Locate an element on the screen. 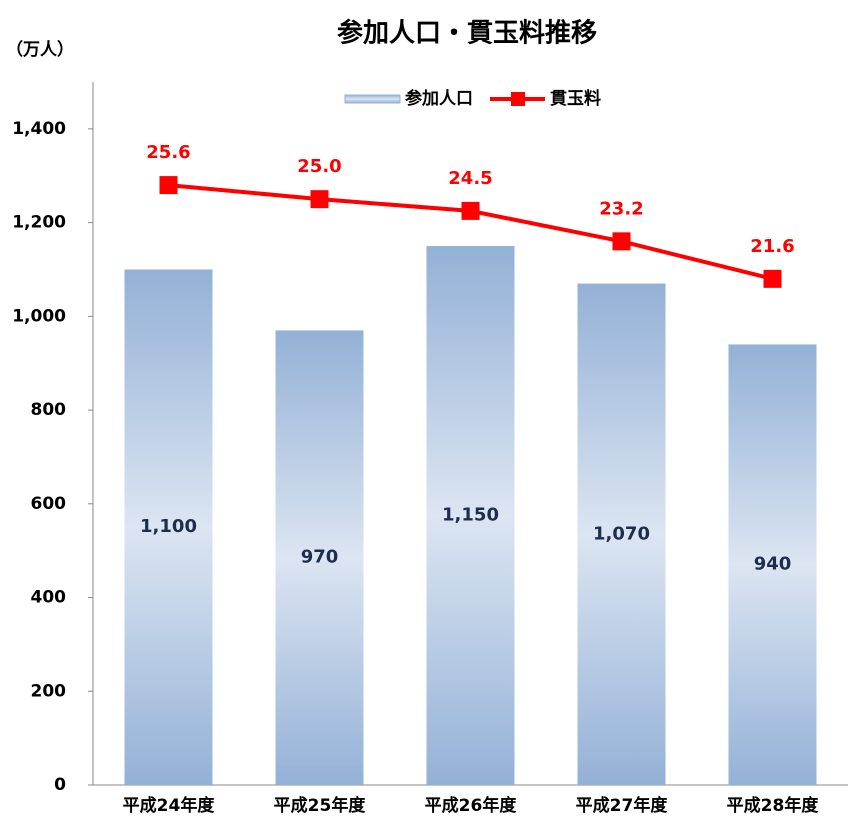  line-value-label: 21.6 is located at coordinates (772, 246).